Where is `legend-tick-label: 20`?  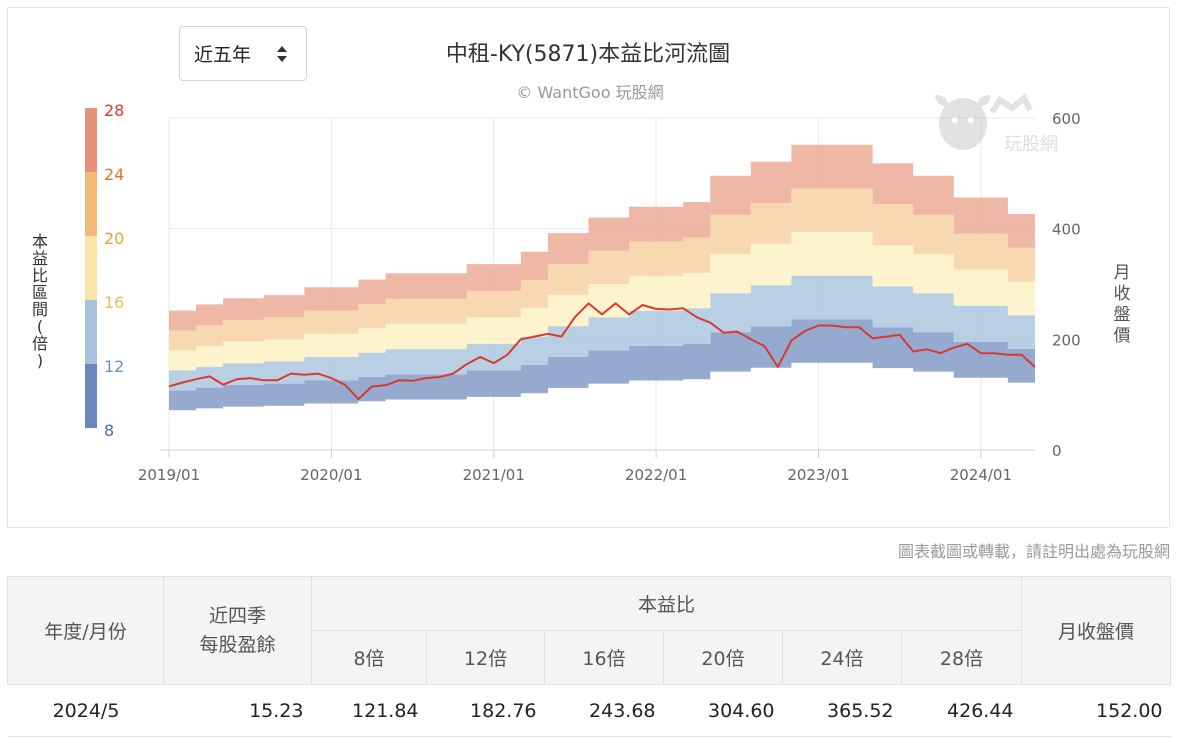
legend-tick-label: 20 is located at coordinates (114, 238).